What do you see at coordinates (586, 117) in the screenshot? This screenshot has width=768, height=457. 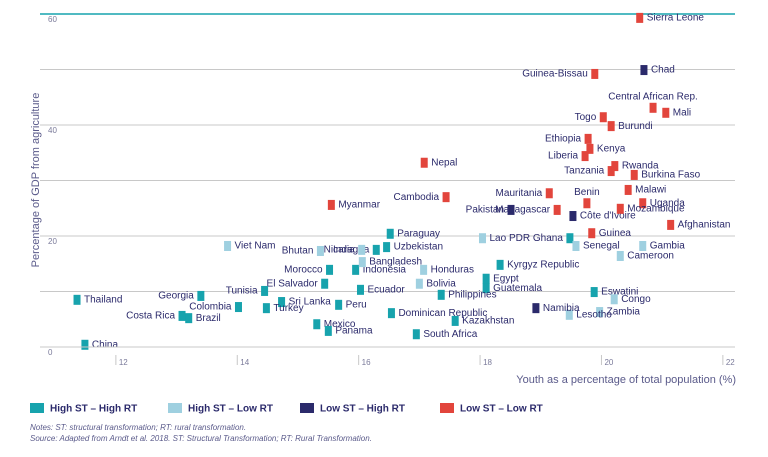 I see `point-label: Togo` at bounding box center [586, 117].